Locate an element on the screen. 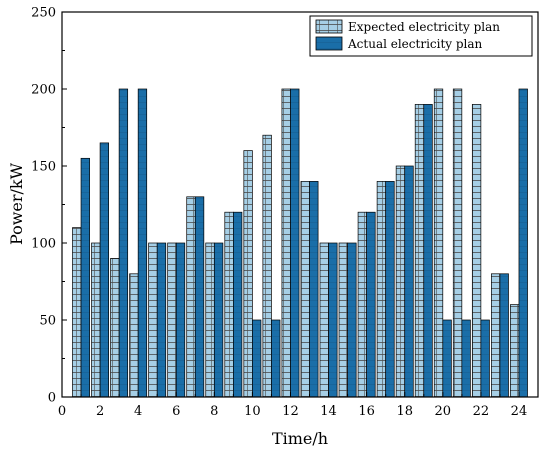  x-tick-label-2: 2 is located at coordinates (100, 411).